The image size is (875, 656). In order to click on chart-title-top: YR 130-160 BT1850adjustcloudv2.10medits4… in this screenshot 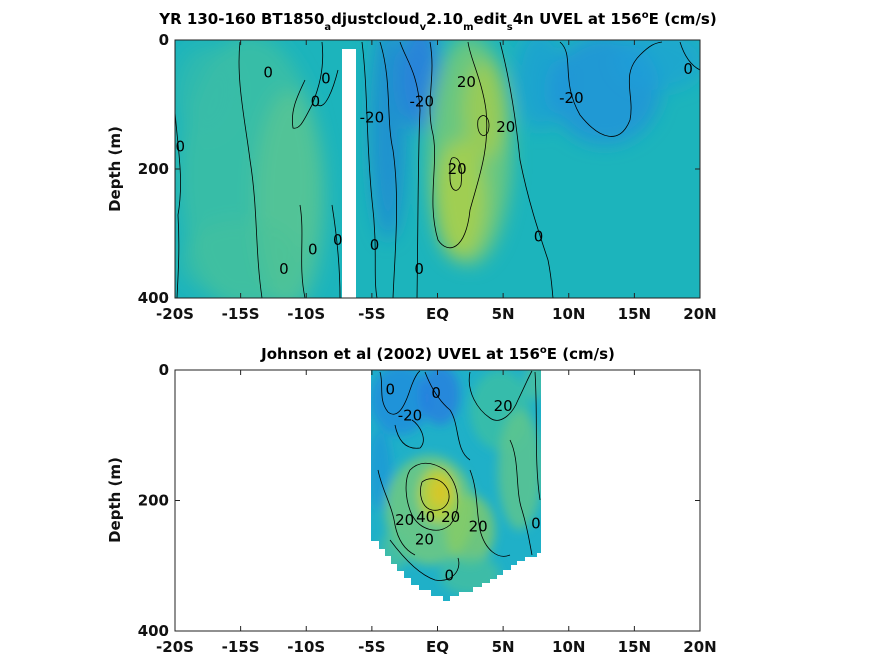, I will do `click(437, 21)`.